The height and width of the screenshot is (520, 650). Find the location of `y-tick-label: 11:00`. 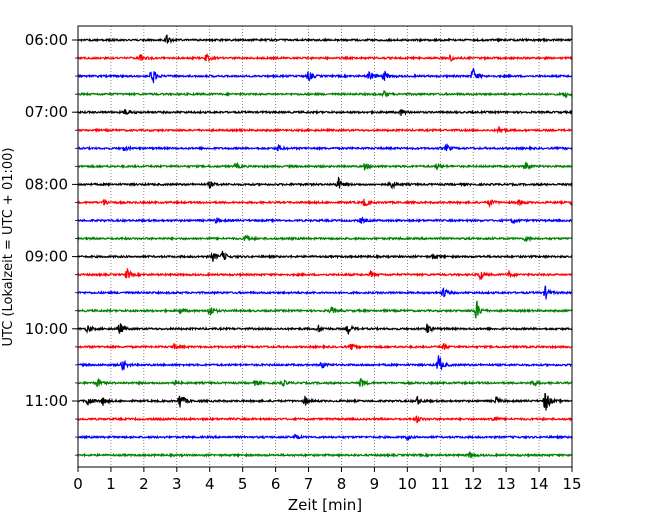

y-tick-label: 11:00 is located at coordinates (46, 401).